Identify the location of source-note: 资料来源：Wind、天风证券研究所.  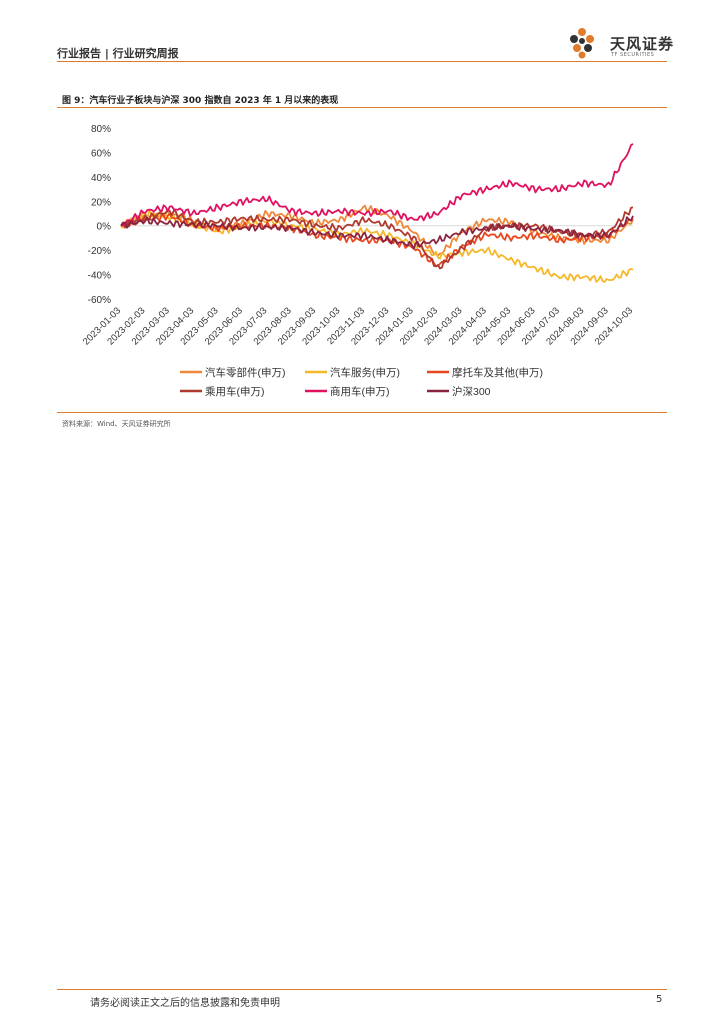
(116, 424).